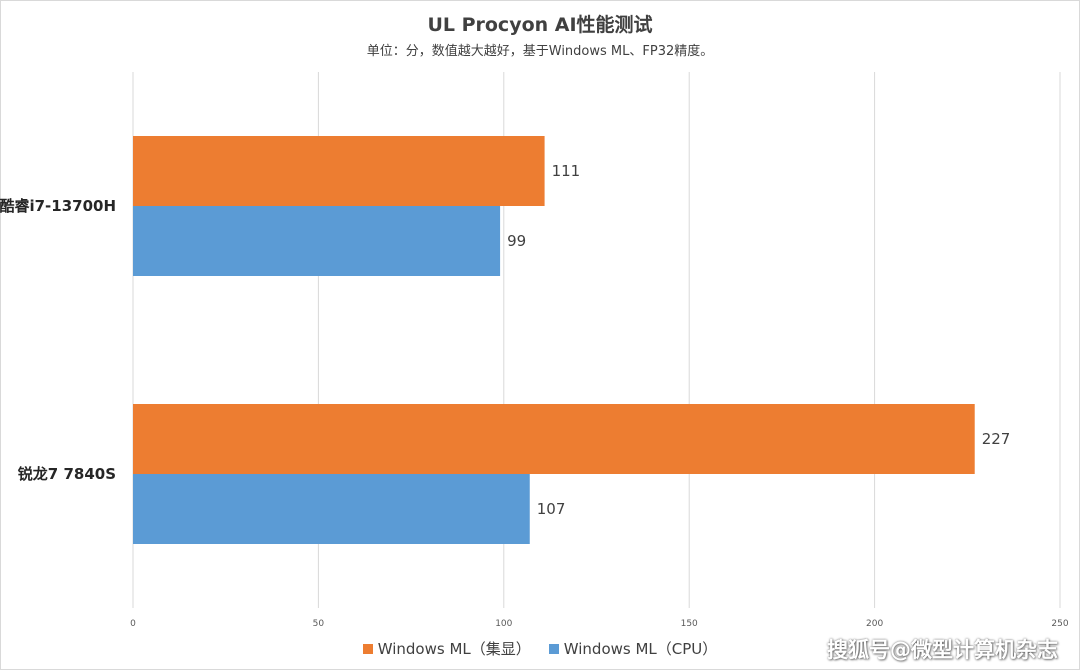 This screenshot has height=670, width=1080. Describe the element at coordinates (67, 474) in the screenshot. I see `category-label: 锐龙7 7840S` at that location.